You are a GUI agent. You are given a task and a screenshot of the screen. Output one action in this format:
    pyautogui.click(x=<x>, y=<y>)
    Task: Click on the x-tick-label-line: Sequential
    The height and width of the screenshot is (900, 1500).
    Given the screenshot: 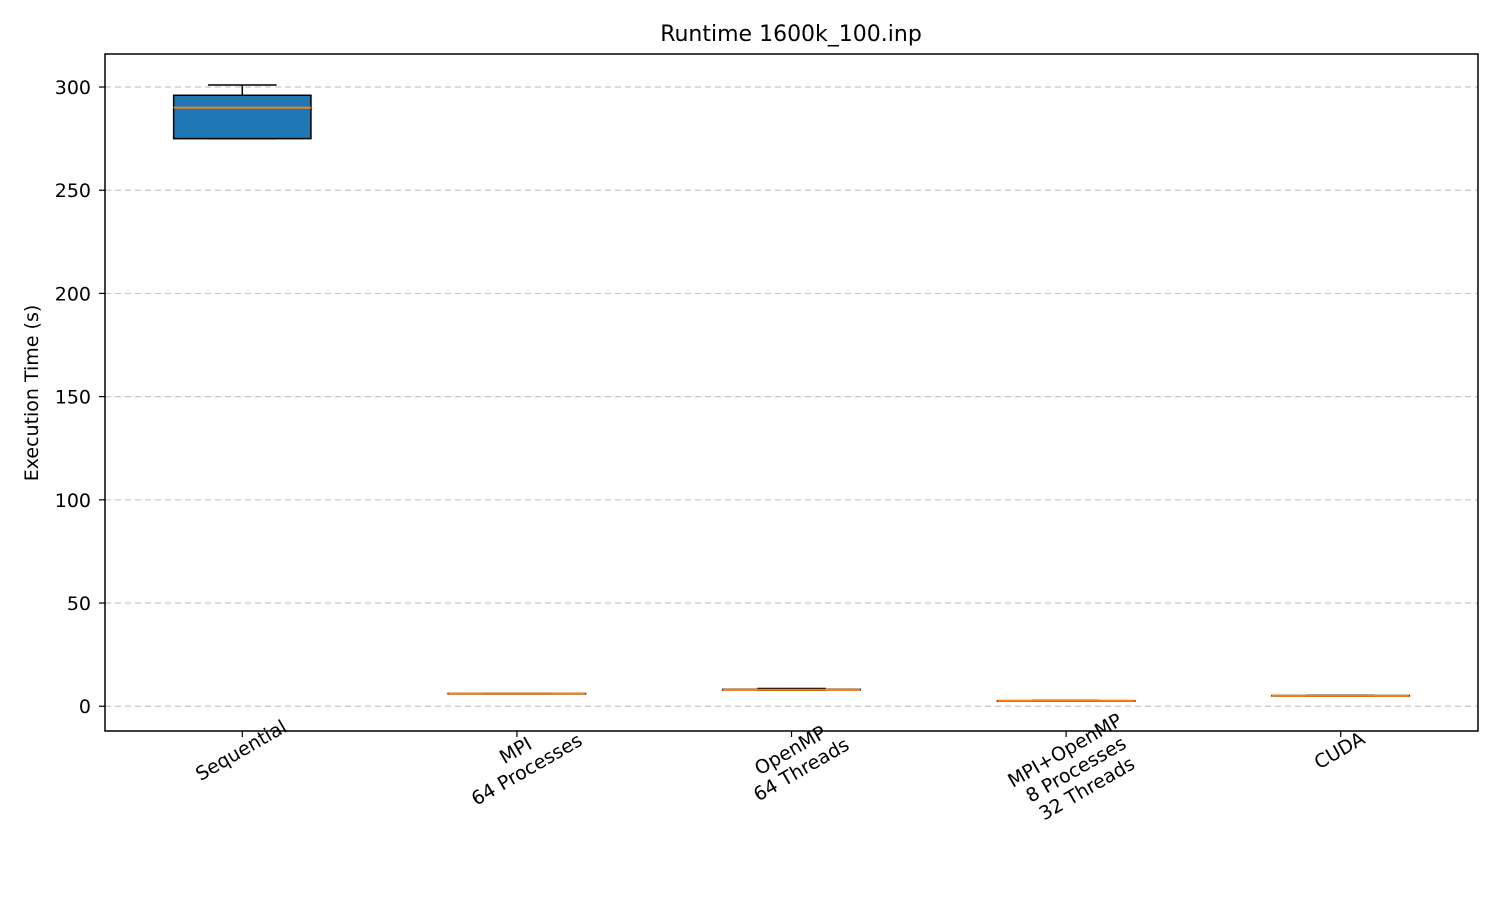 What is the action you would take?
    pyautogui.click(x=241, y=751)
    